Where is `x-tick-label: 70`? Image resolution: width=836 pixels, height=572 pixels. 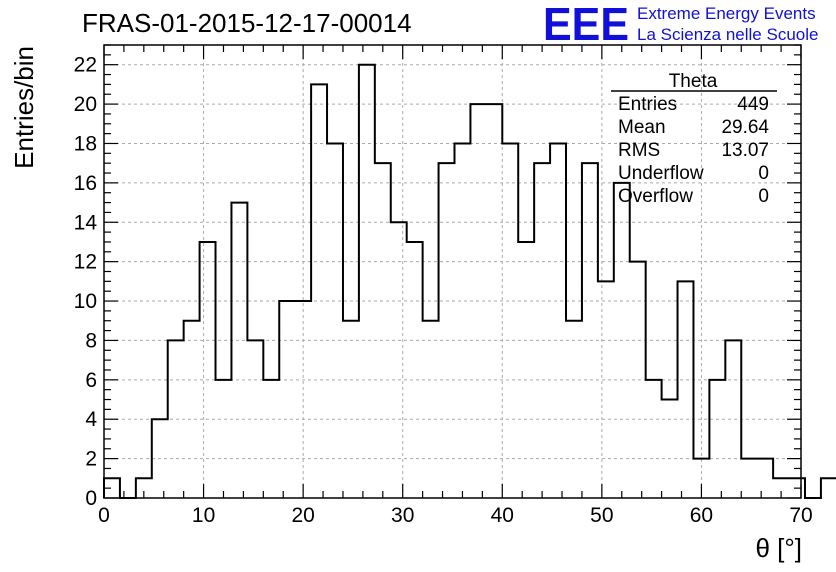 x-tick-label: 70 is located at coordinates (800, 515).